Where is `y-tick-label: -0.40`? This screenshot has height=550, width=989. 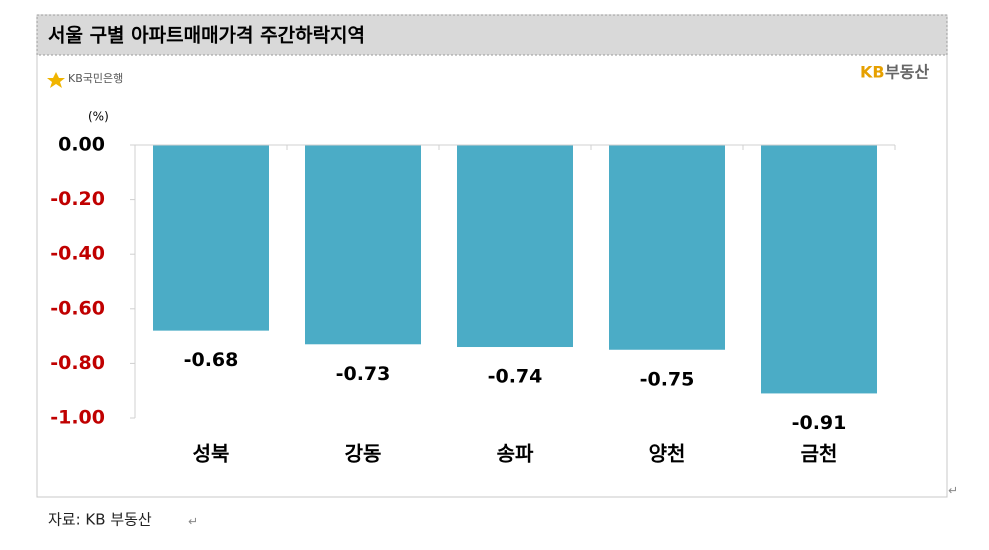
y-tick-label: -0.40 is located at coordinates (77, 254).